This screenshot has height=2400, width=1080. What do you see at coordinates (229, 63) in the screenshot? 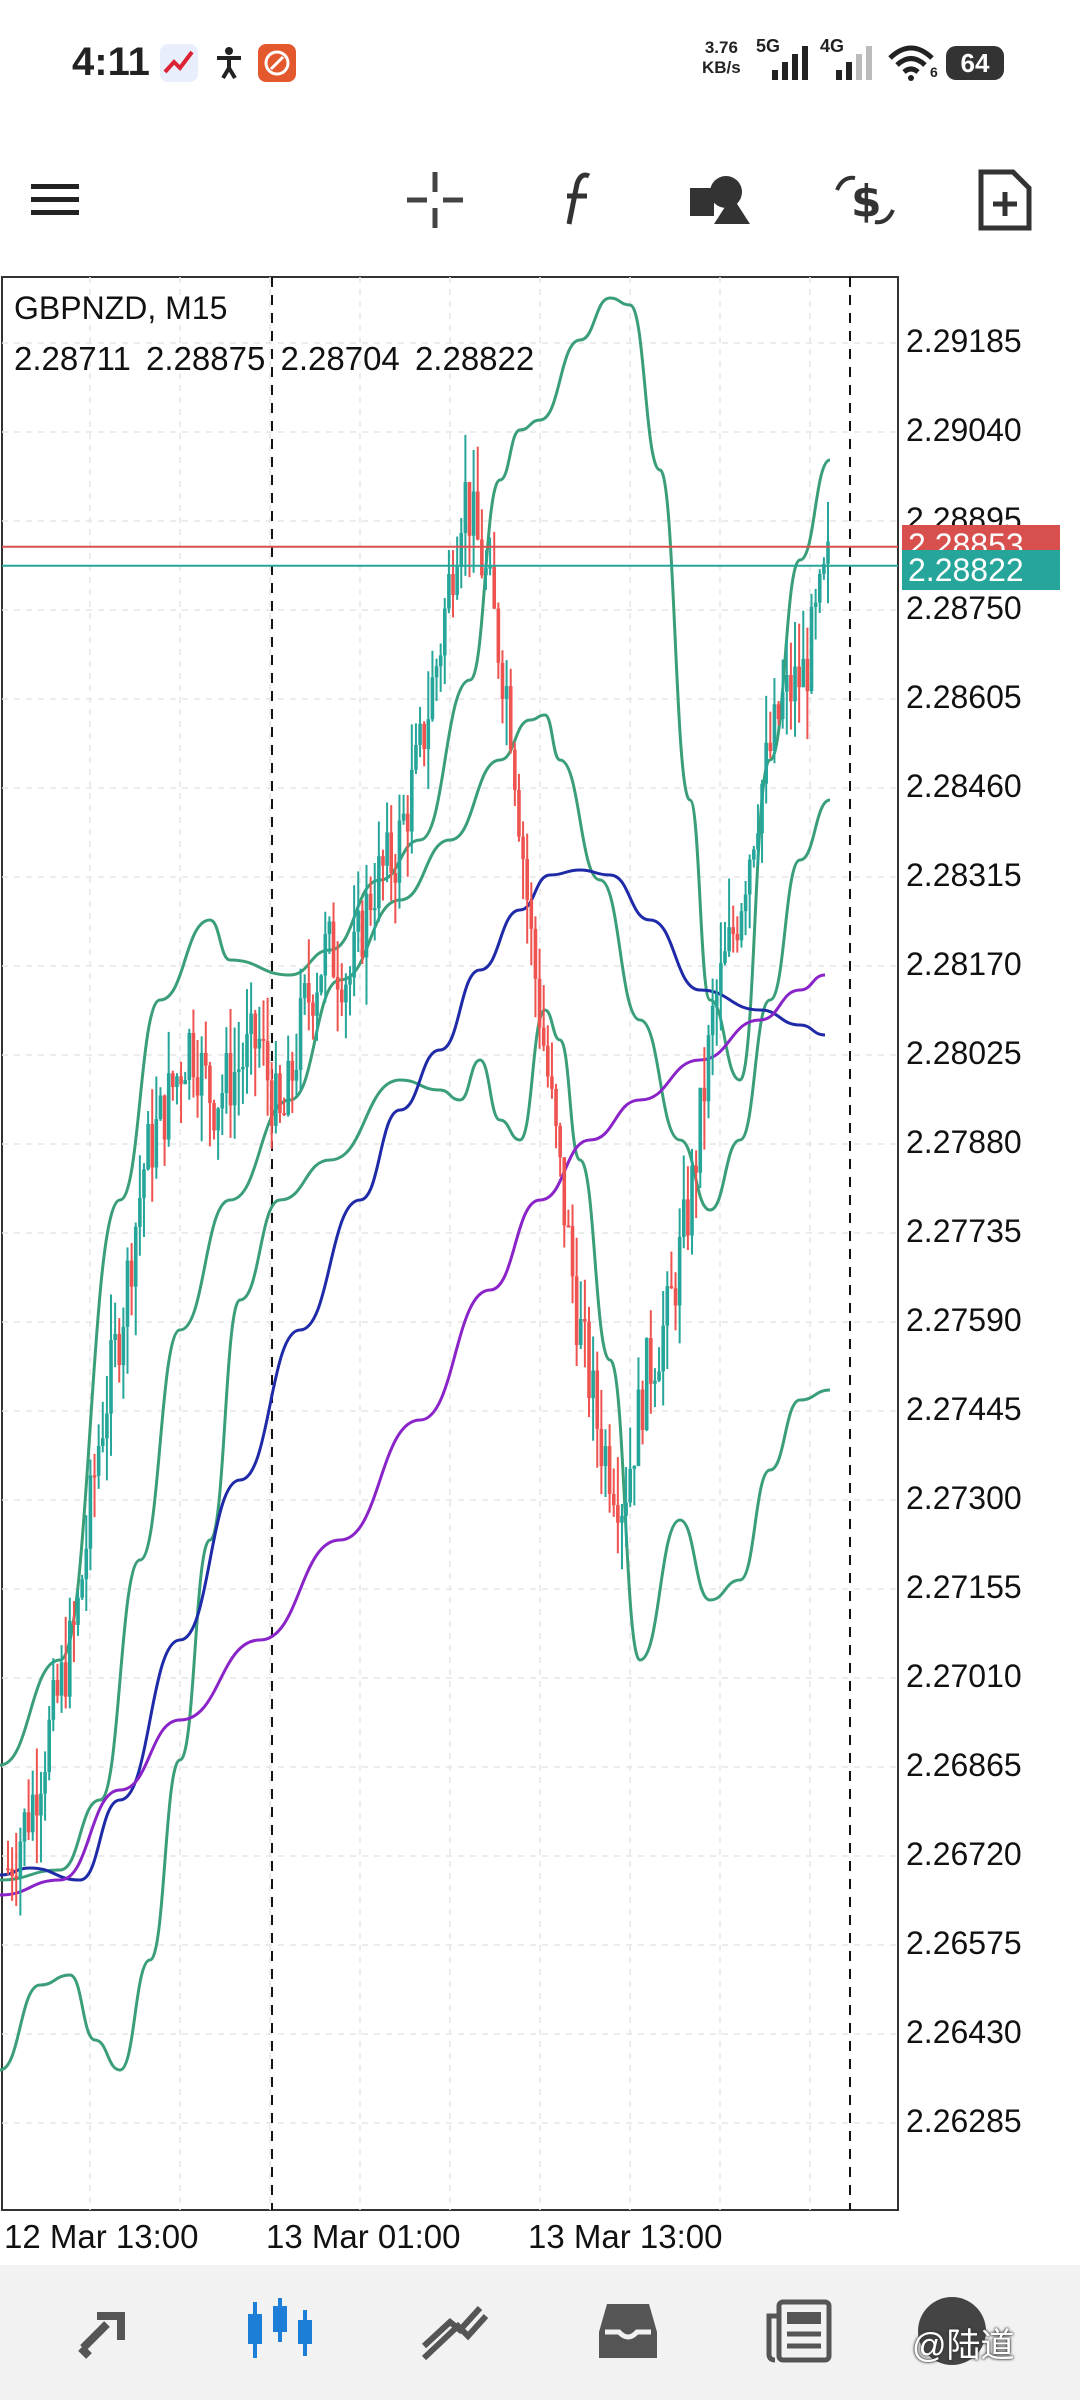
I see `accessibility-icon` at bounding box center [229, 63].